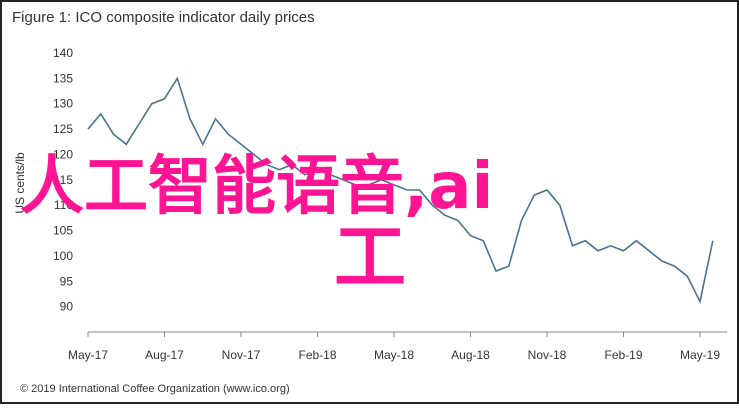 The image size is (739, 409). Describe the element at coordinates (63, 205) in the screenshot. I see `y-tick-label: 110` at that location.